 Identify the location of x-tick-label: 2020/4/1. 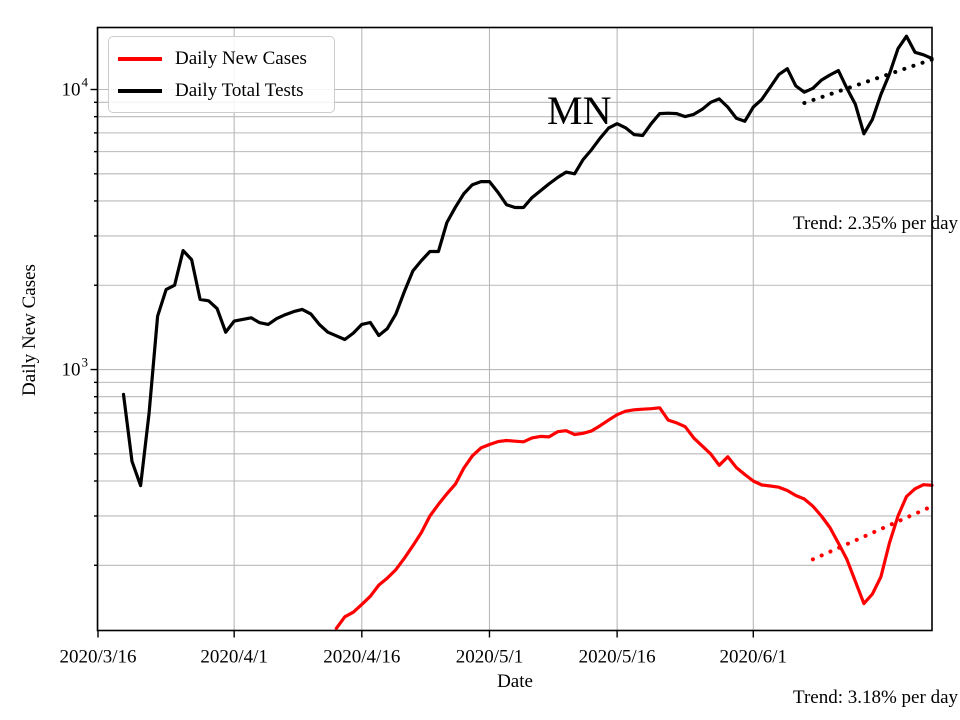
(234, 657).